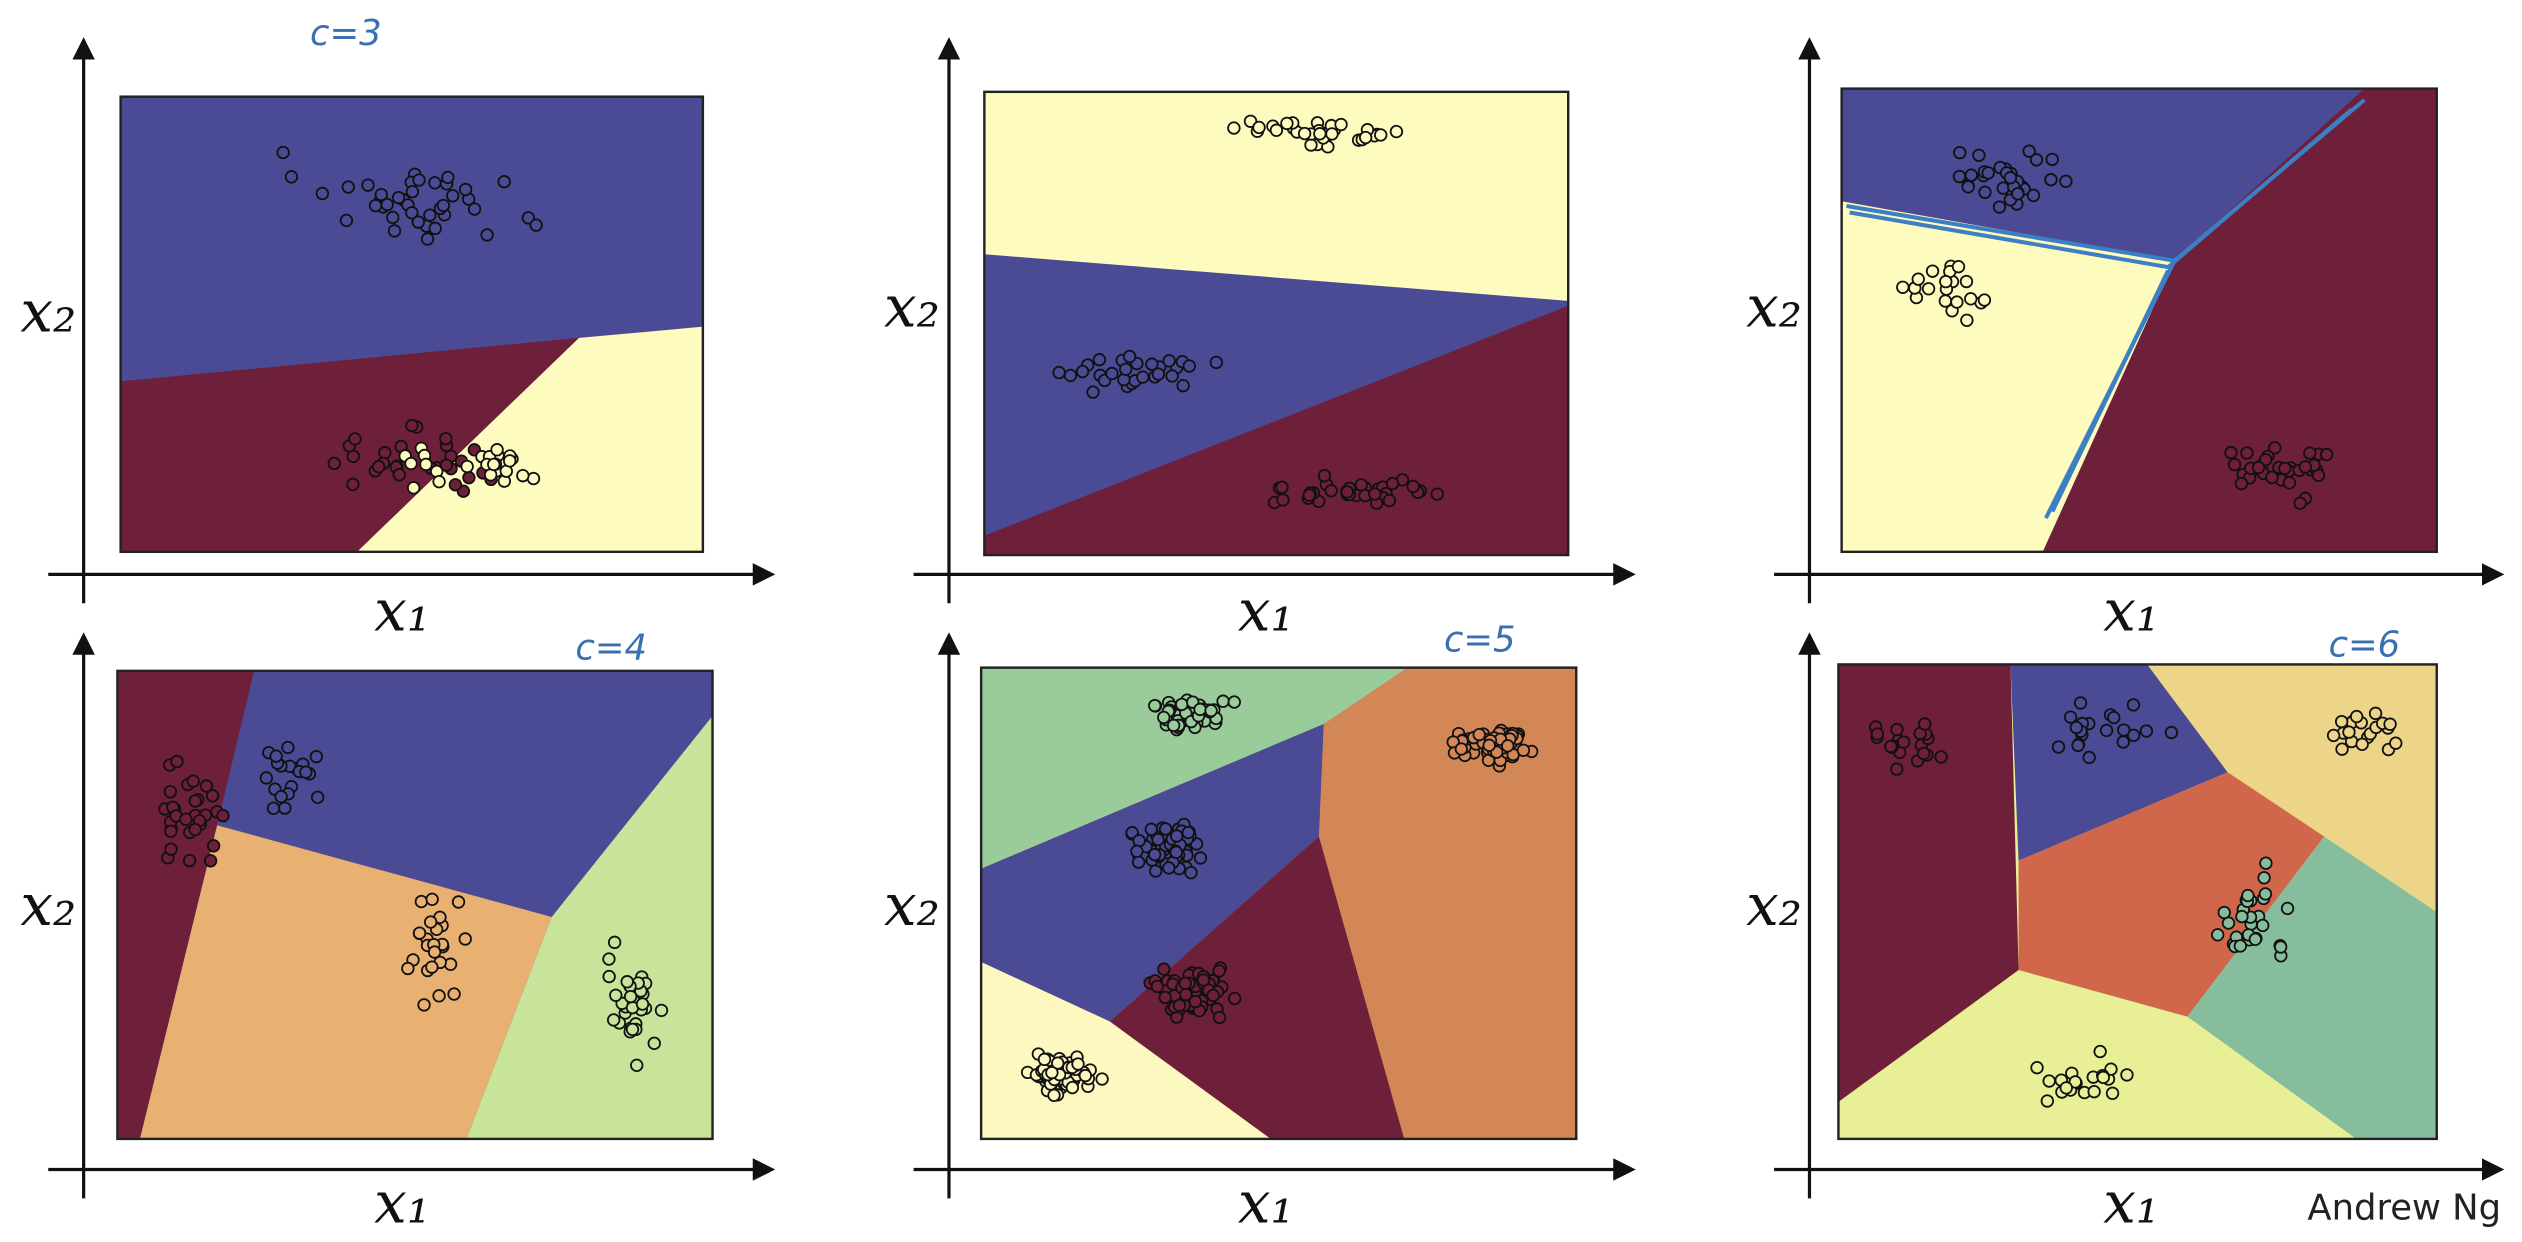  I want to click on x-axis-label: x₁, so click(402, 611).